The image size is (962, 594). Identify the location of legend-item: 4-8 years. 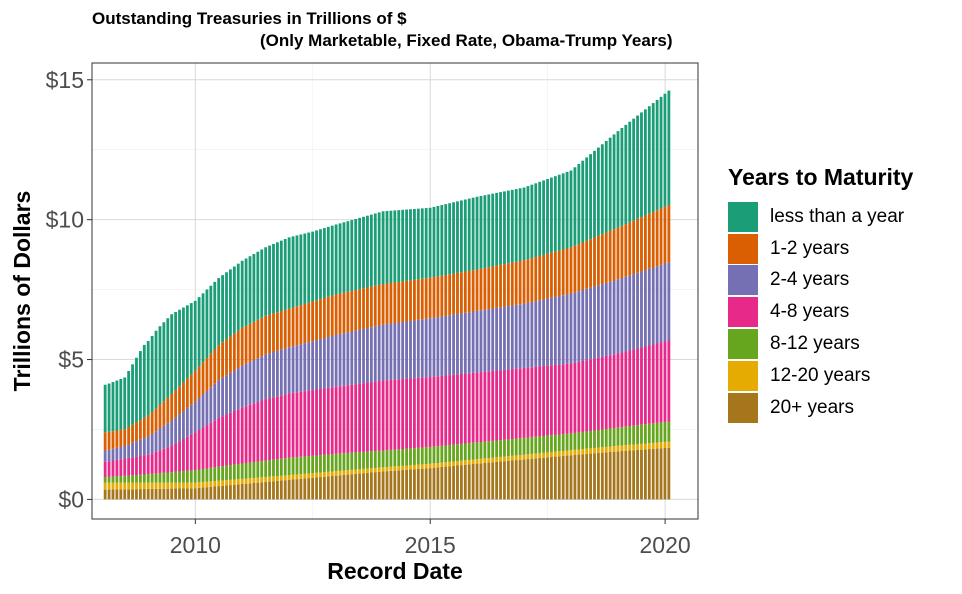
(820, 312).